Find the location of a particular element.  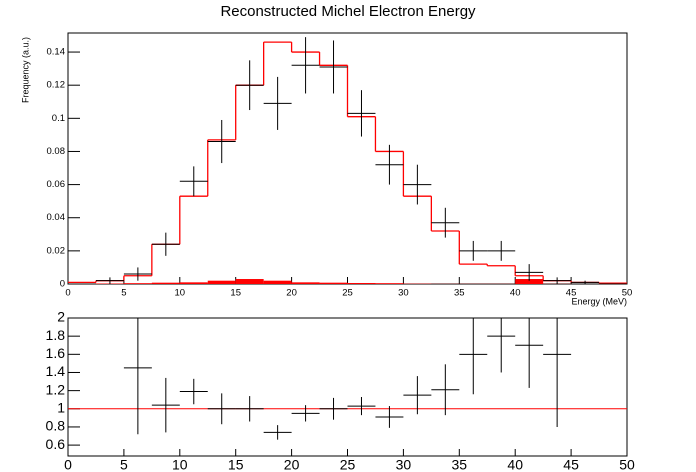

y-axis-label: Frequency (a.u.) is located at coordinates (25, 70).